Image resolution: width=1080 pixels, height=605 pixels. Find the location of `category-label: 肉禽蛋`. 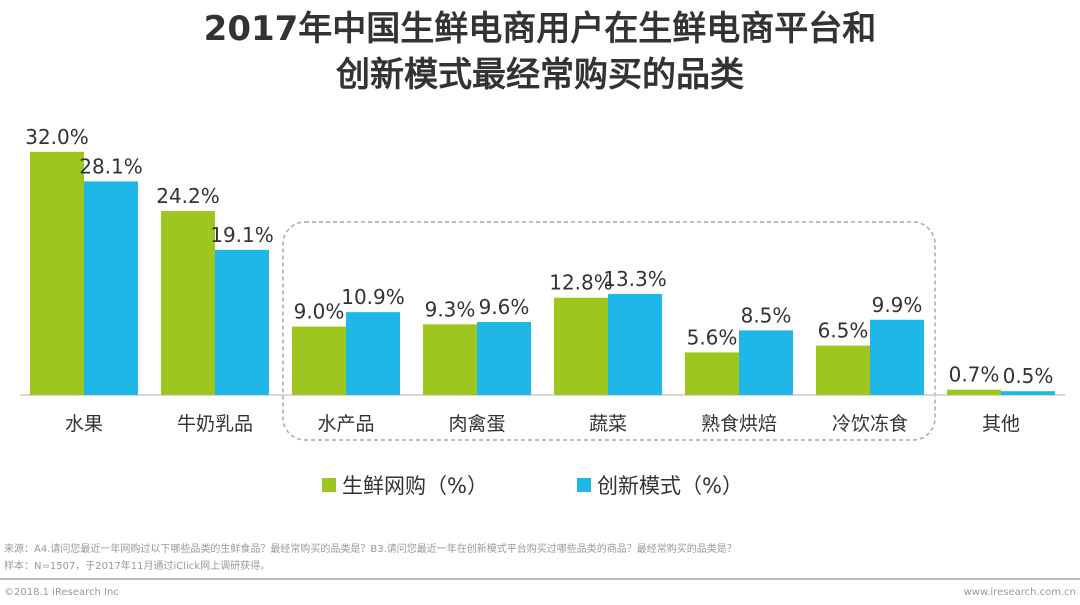

category-label: 肉禽蛋 is located at coordinates (476, 424).